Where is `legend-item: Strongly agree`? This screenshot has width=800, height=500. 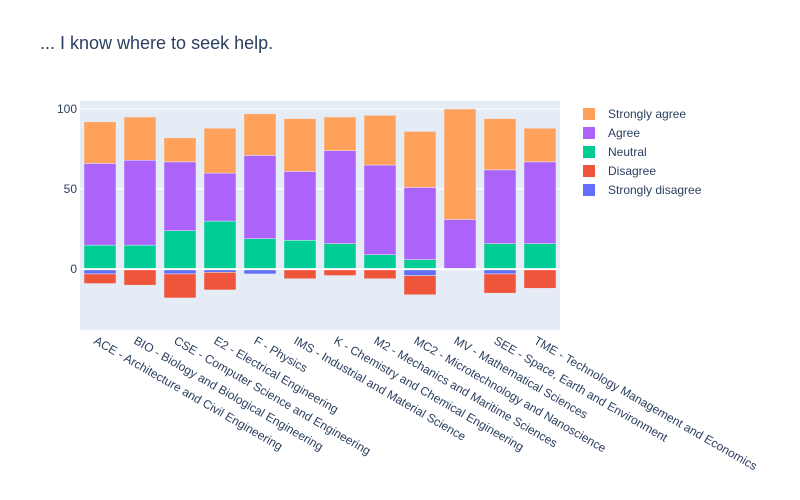 legend-item: Strongly agree is located at coordinates (634, 114).